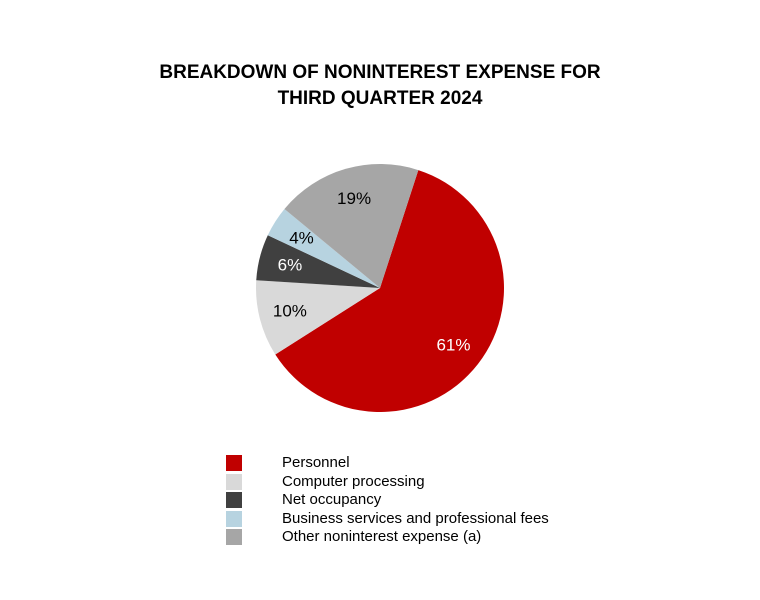  Describe the element at coordinates (316, 462) in the screenshot. I see `legend-label: Personnel` at that location.